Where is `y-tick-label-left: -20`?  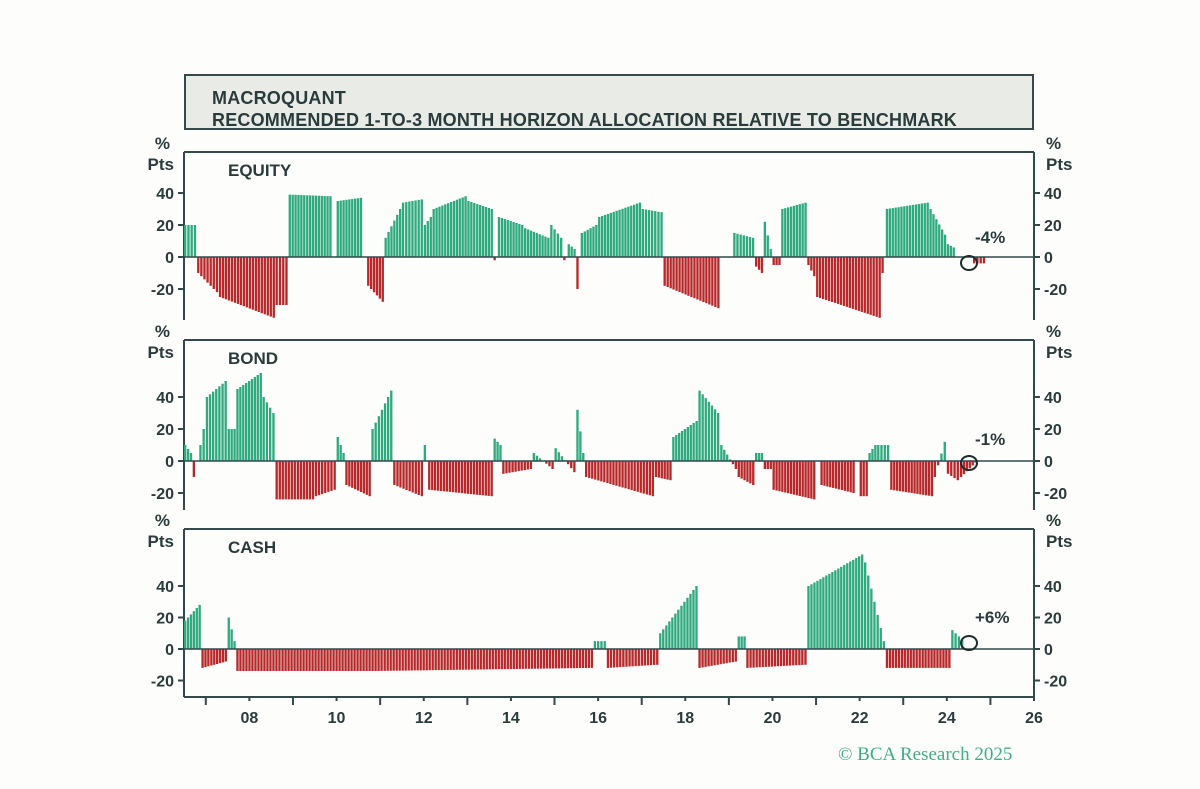 y-tick-label-left: -20 is located at coordinates (162, 682).